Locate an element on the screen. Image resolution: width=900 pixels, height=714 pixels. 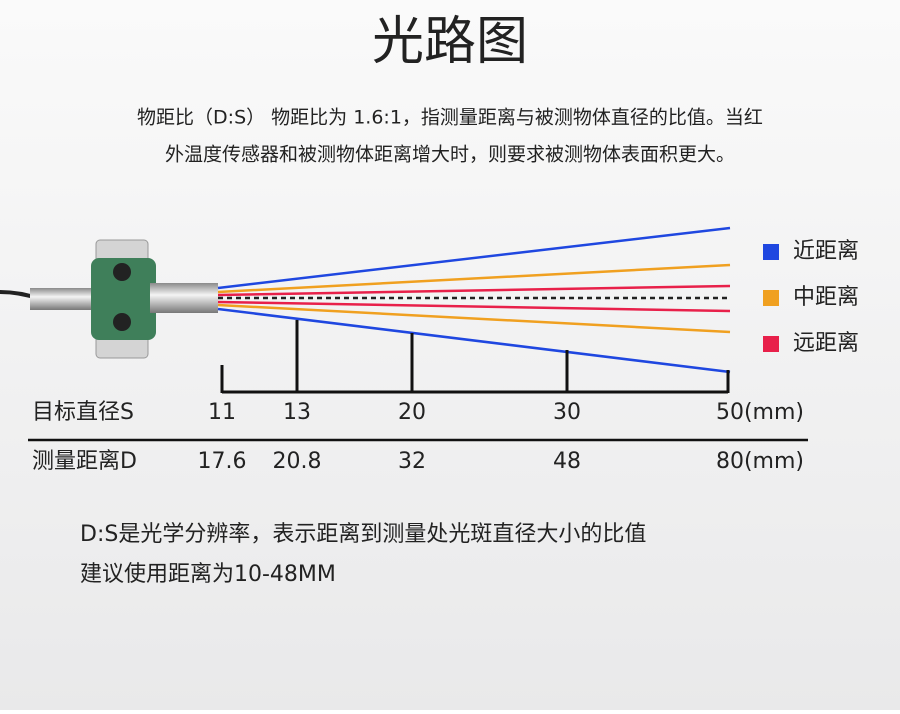
cell: 48 is located at coordinates (567, 461).